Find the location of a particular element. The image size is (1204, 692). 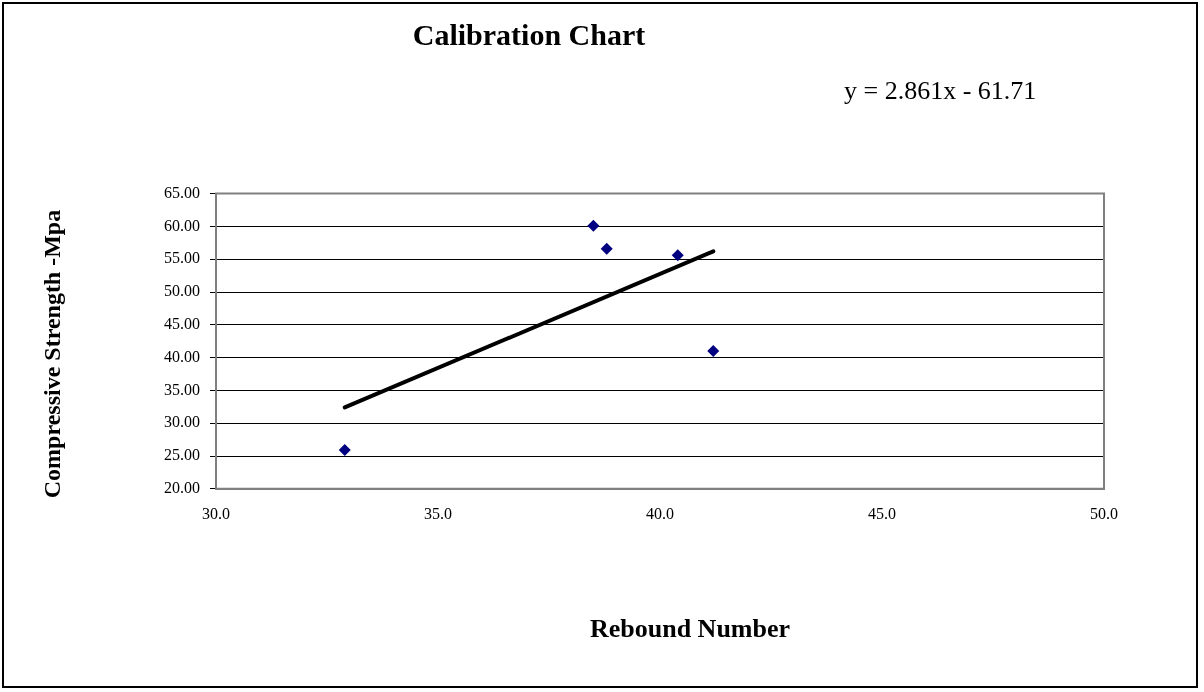

y-axis-title: Compressive Strength -Mpa is located at coordinates (52, 354).